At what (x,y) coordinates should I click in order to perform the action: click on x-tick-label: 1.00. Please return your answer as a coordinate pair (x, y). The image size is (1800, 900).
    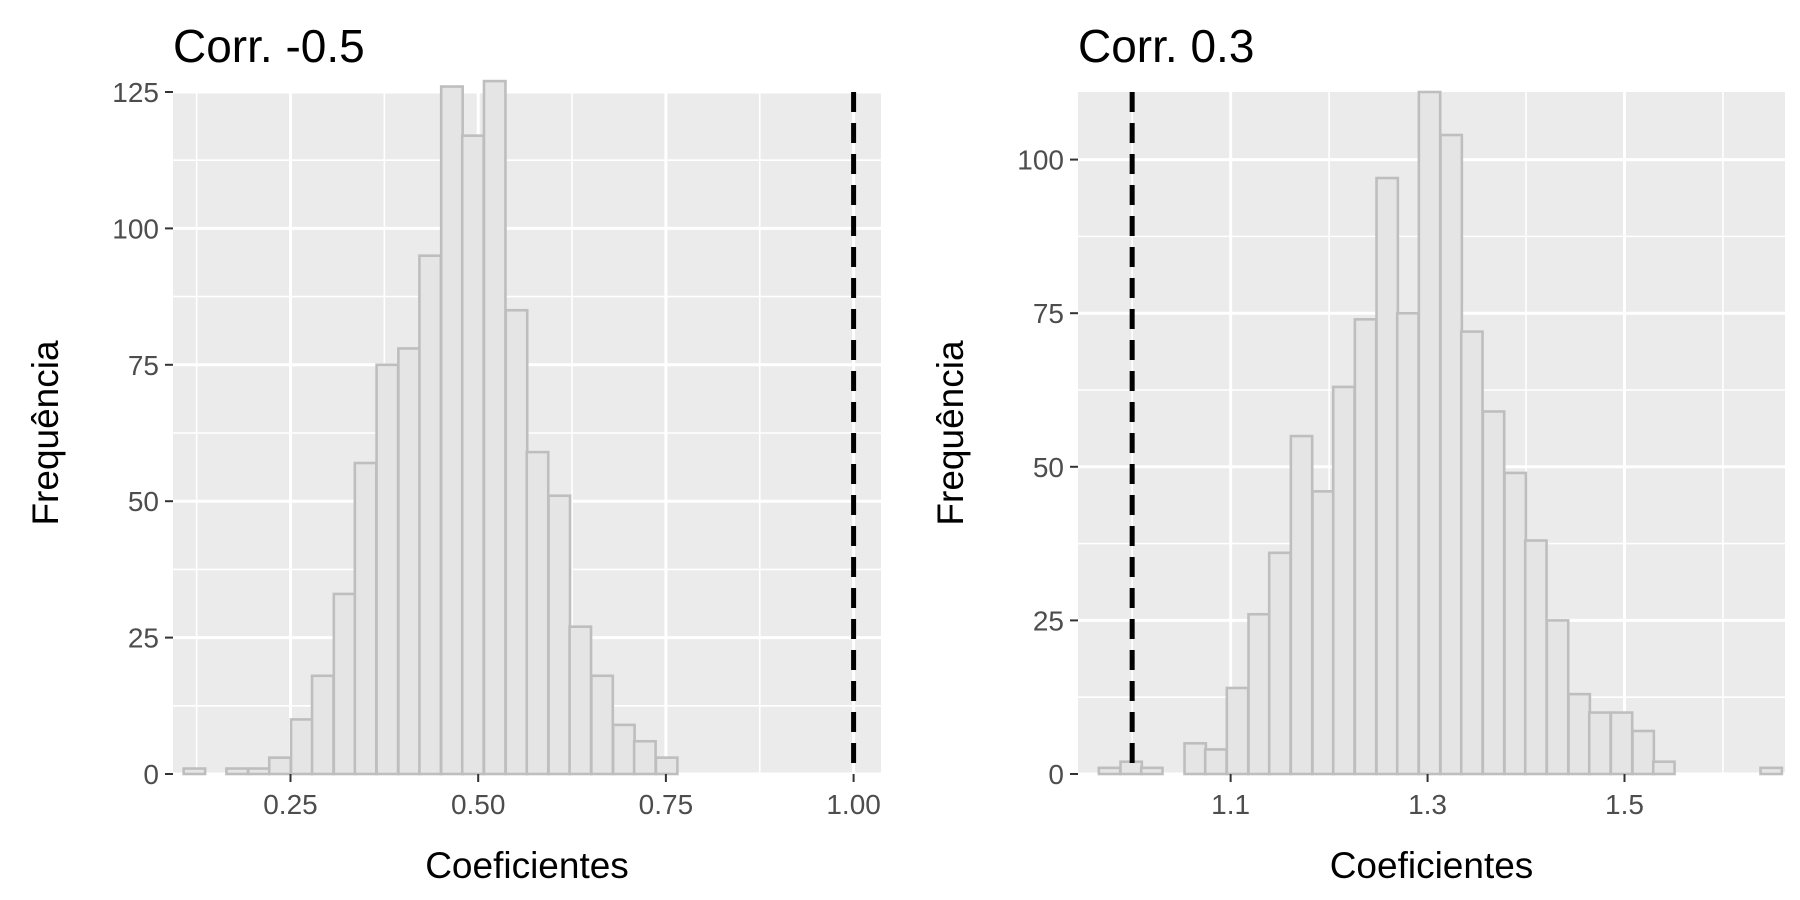
    Looking at the image, I should click on (853, 804).